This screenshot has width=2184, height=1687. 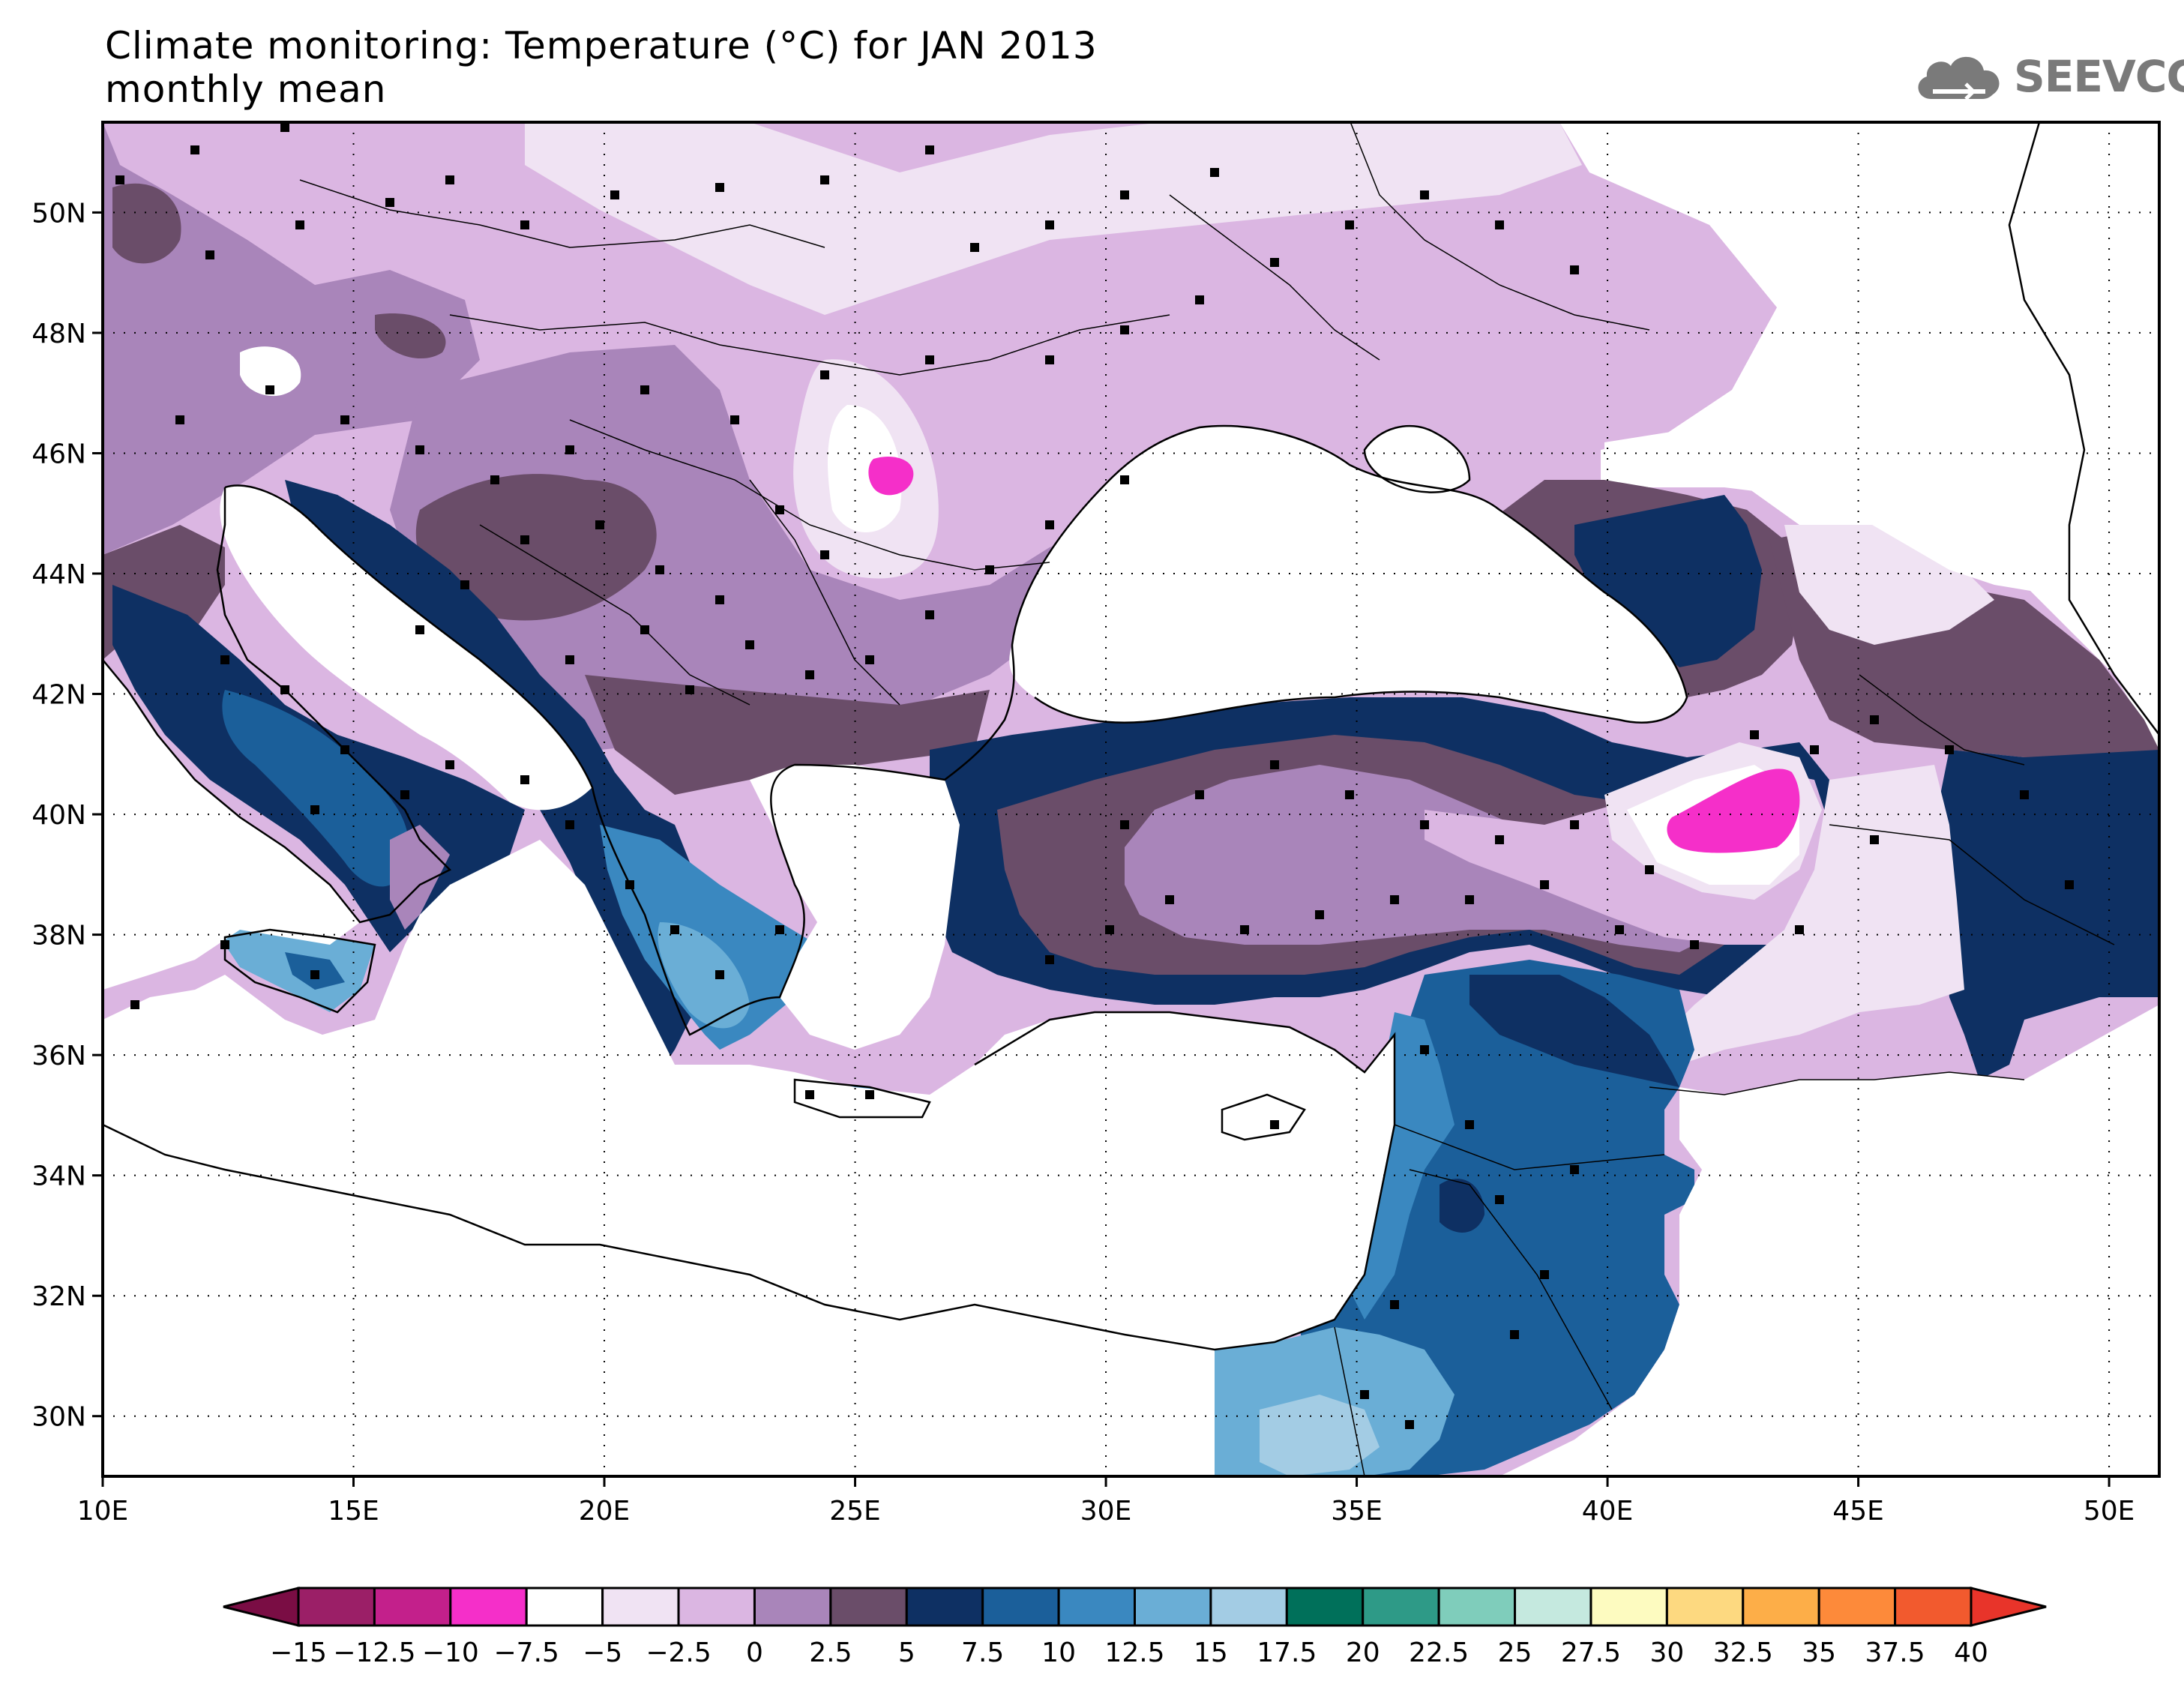 I want to click on field-minus-5-north, so click(x=1053, y=218).